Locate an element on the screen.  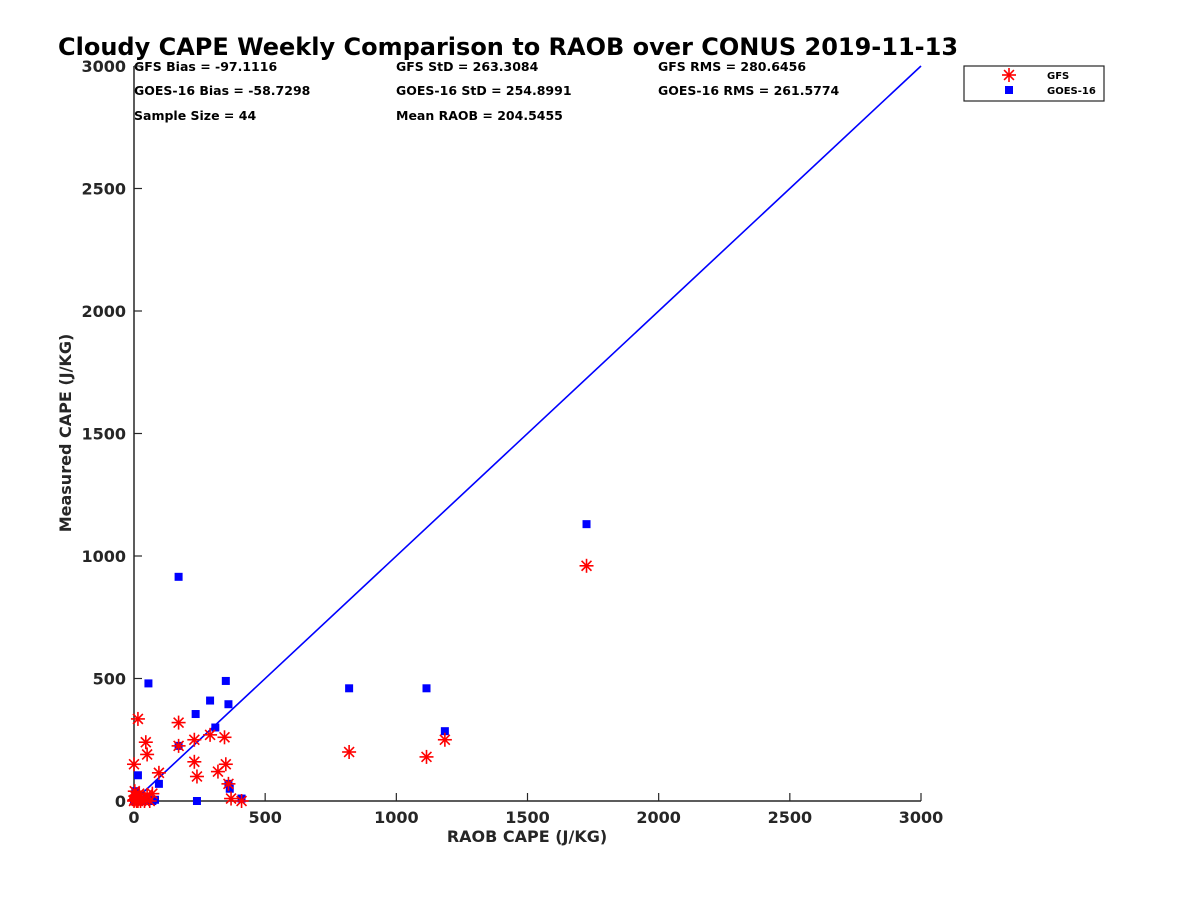
x-tick-label: 2000 is located at coordinates (658, 817).